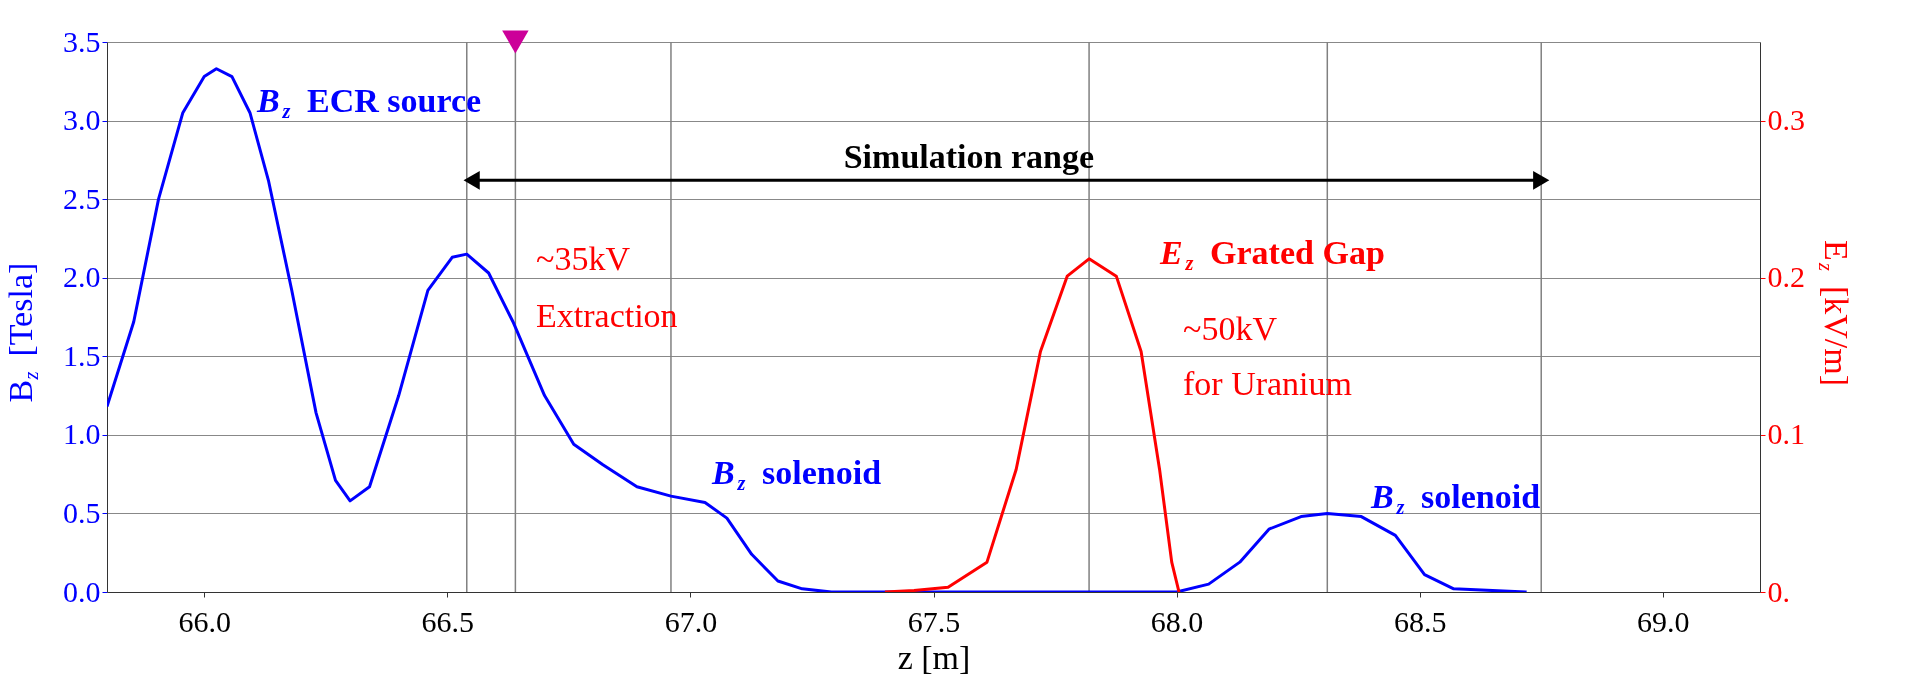 The image size is (1915, 685). I want to click on x-tick-label: 66.0, so click(204, 621).